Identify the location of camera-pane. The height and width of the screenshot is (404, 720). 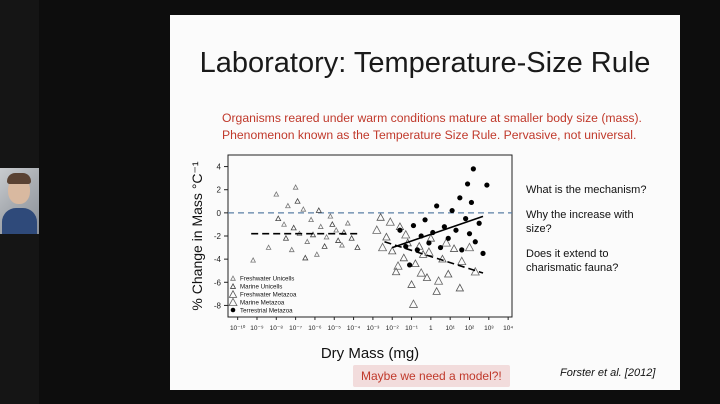
(19, 202).